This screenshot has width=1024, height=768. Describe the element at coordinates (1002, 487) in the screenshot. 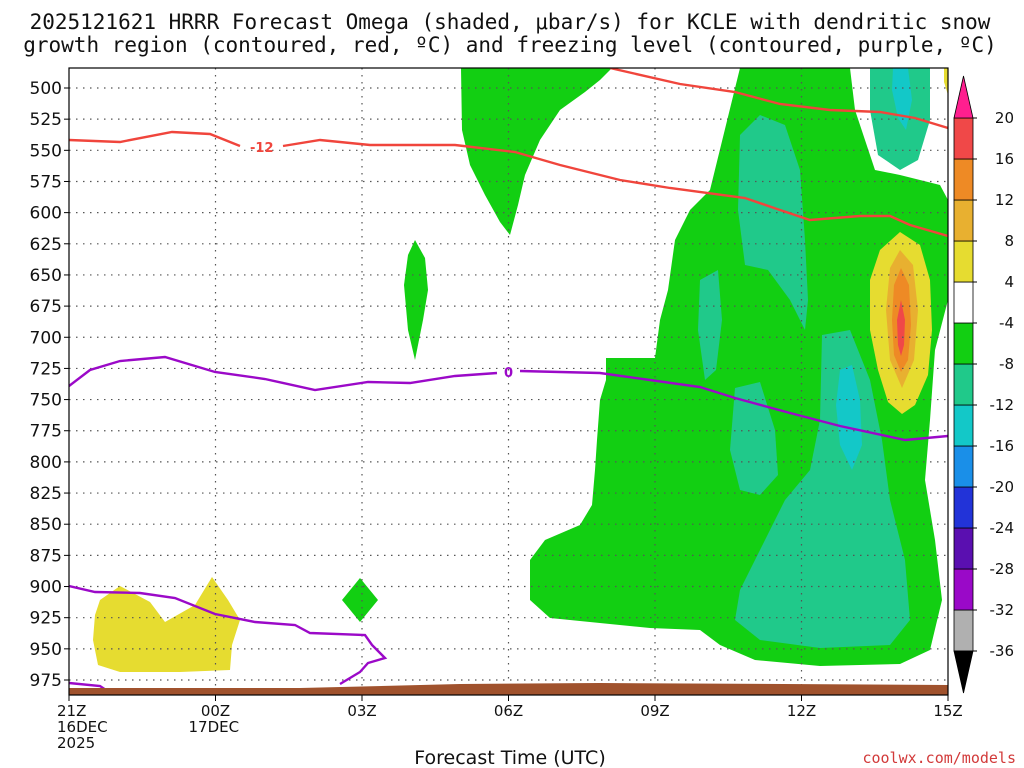

I see `colorbar-label: -20` at that location.